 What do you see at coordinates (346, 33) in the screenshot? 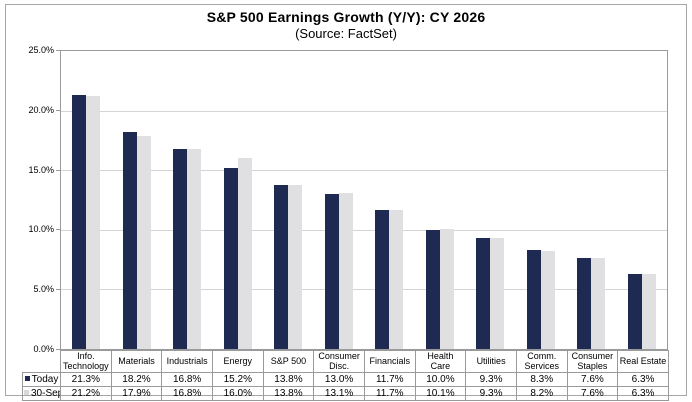
I see `chart-subtitle: (Source: FactSet)` at bounding box center [346, 33].